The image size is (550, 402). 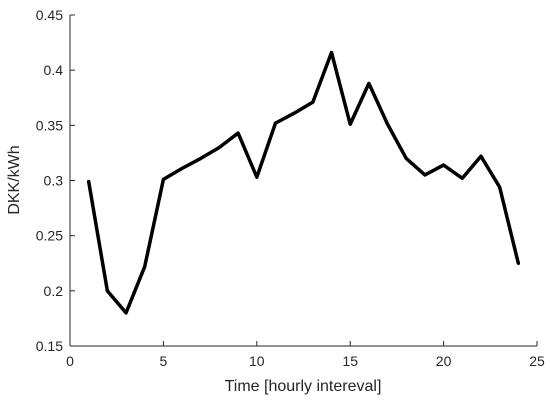 I want to click on y-tick-label: 0.35, so click(x=49, y=125).